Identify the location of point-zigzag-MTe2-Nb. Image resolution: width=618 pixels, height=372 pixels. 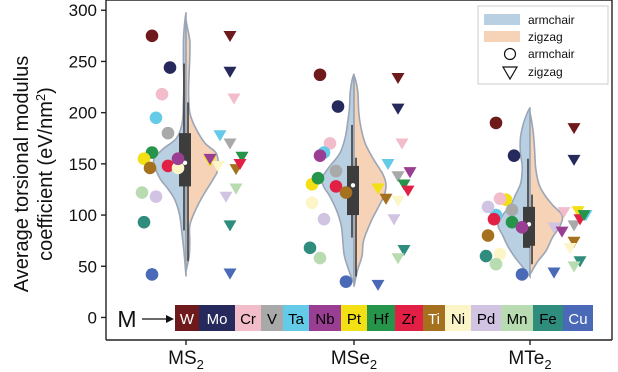
(562, 232).